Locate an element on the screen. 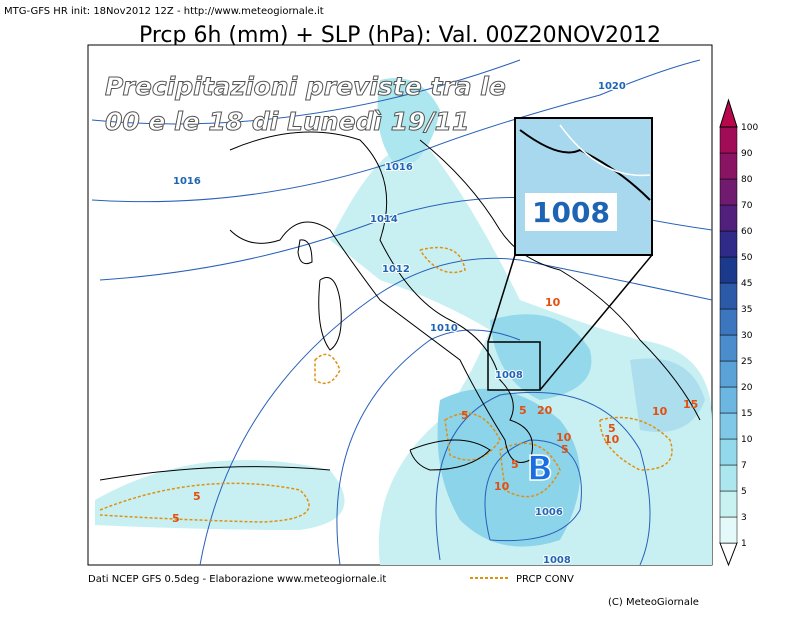 Image resolution: width=800 pixels, height=618 pixels. inset-label-bg is located at coordinates (571, 212).